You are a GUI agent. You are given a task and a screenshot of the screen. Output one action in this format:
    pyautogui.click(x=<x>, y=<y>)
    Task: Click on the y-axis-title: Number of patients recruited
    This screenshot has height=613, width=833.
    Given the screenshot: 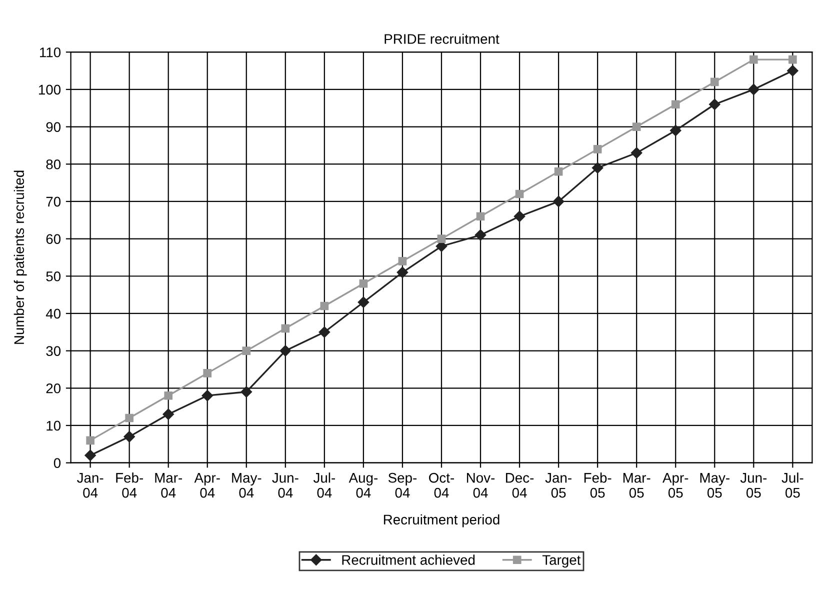 What is the action you would take?
    pyautogui.click(x=20, y=257)
    